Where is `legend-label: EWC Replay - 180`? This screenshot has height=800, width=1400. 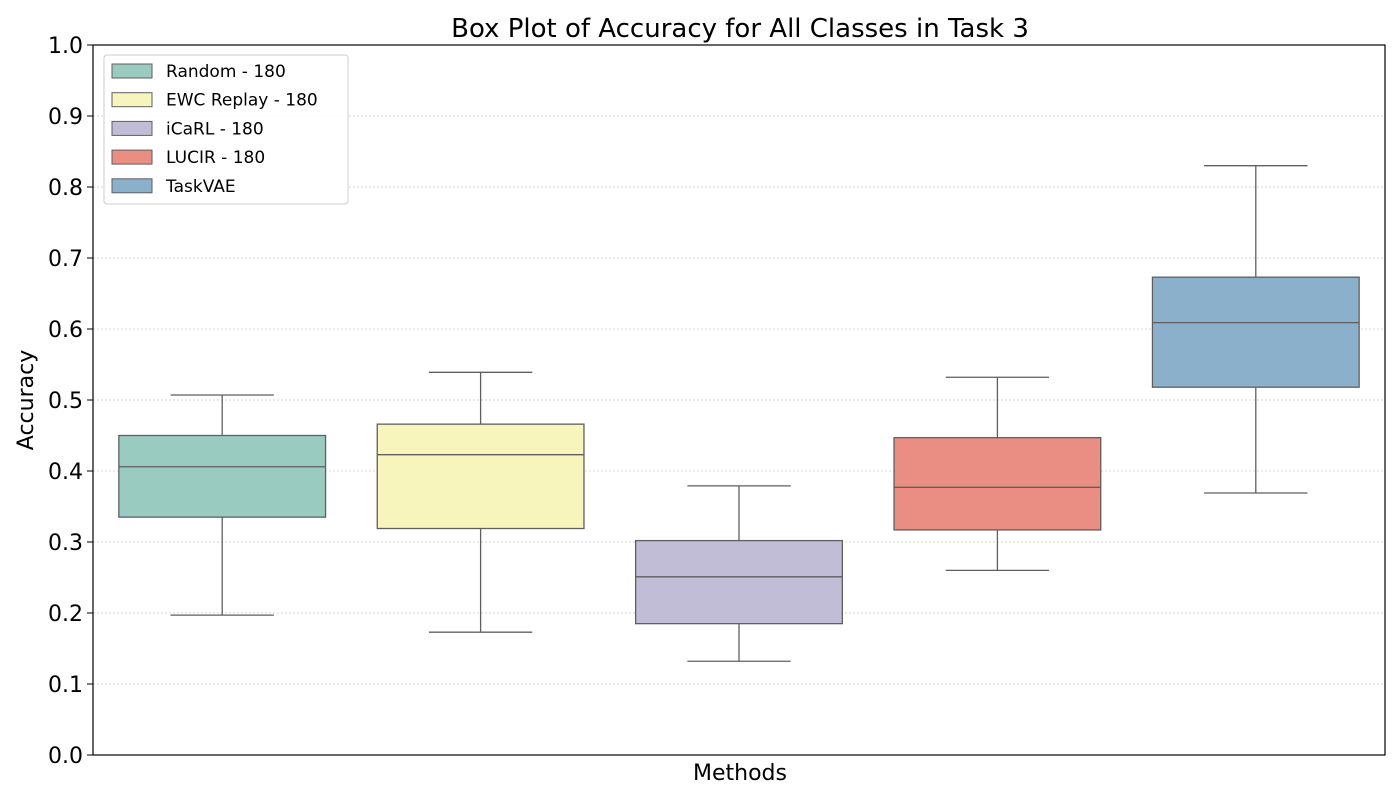
legend-label: EWC Replay - 180 is located at coordinates (242, 101).